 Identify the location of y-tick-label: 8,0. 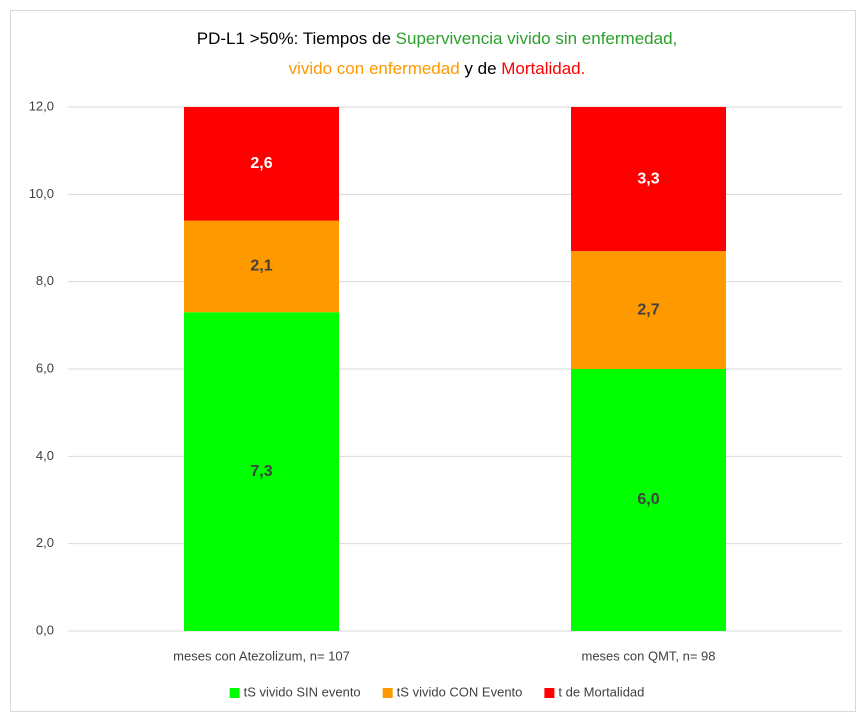
(45, 280).